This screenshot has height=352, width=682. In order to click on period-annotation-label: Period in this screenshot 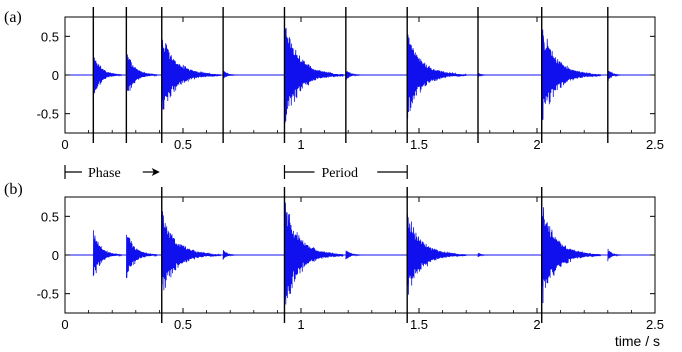, I will do `click(339, 173)`.